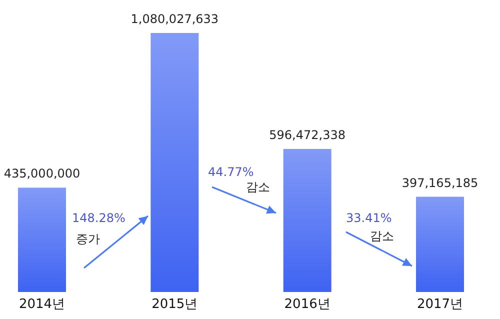 This screenshot has height=319, width=500. I want to click on x-tick-label: 2014년, so click(42, 304).